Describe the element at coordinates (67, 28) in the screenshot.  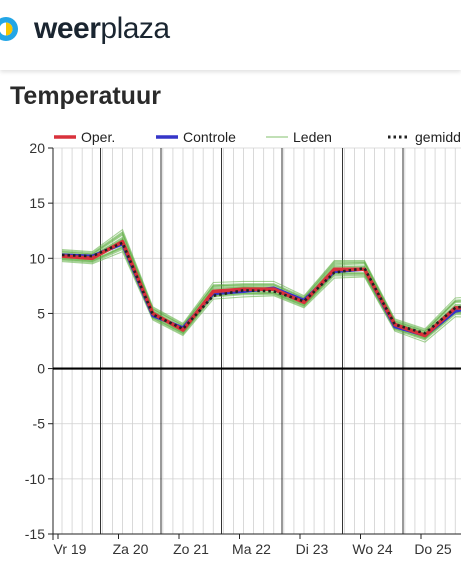
I see `brand-name-bold: weer` at that location.